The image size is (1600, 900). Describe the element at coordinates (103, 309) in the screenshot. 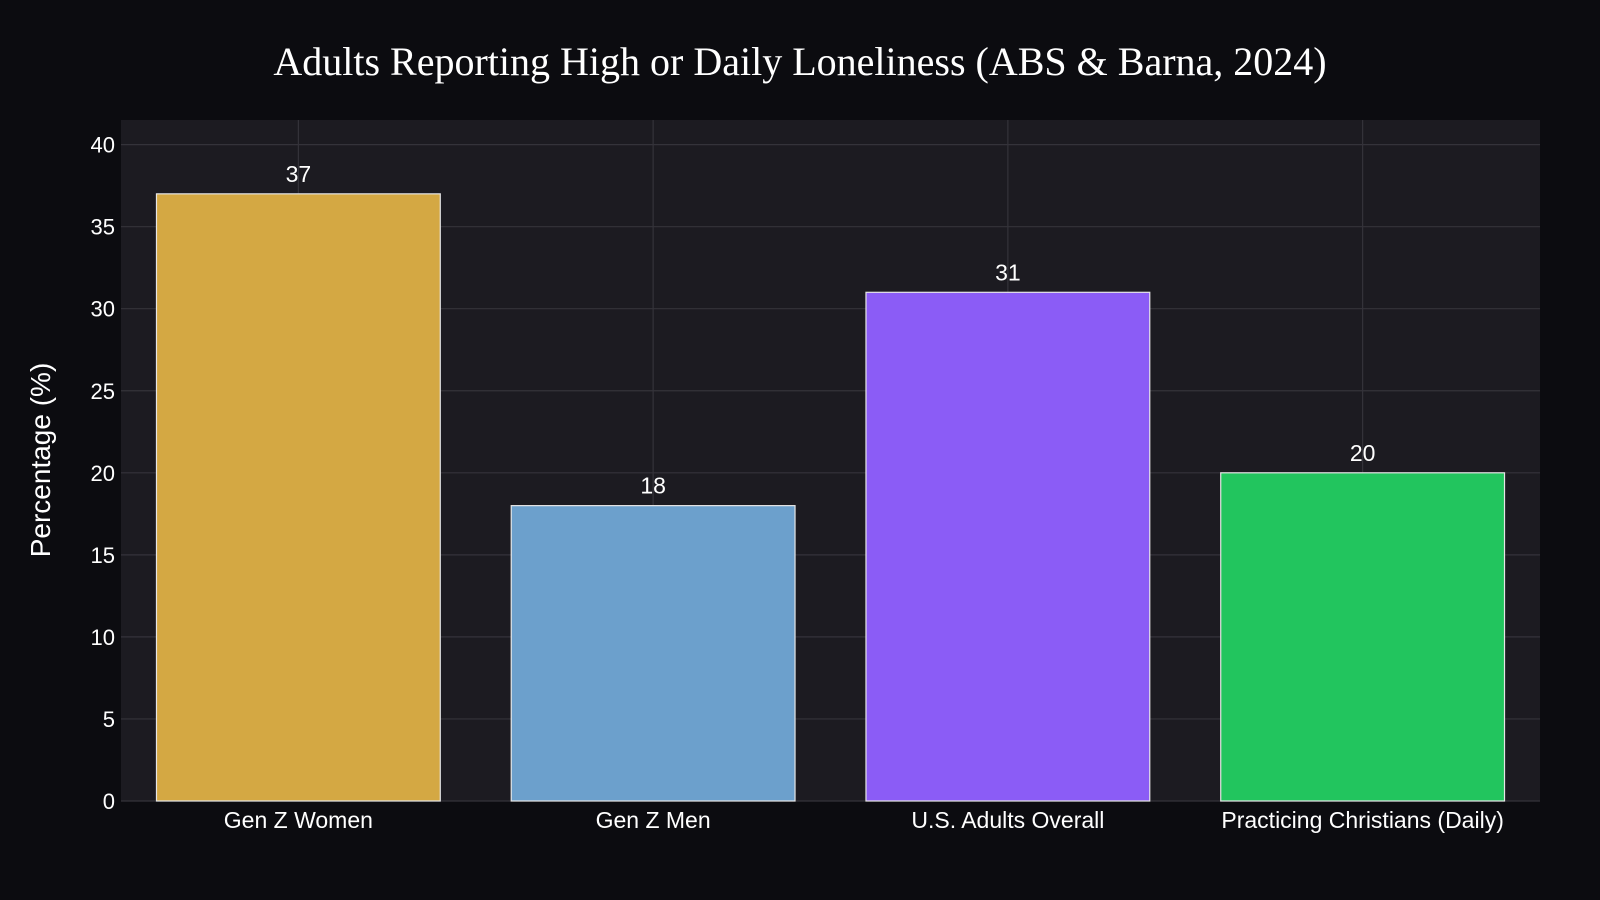

I see `y-tick-label: 30` at that location.